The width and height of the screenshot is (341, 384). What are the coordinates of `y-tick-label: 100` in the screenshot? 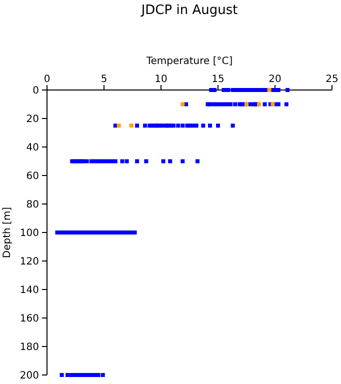 It's located at (29, 233).